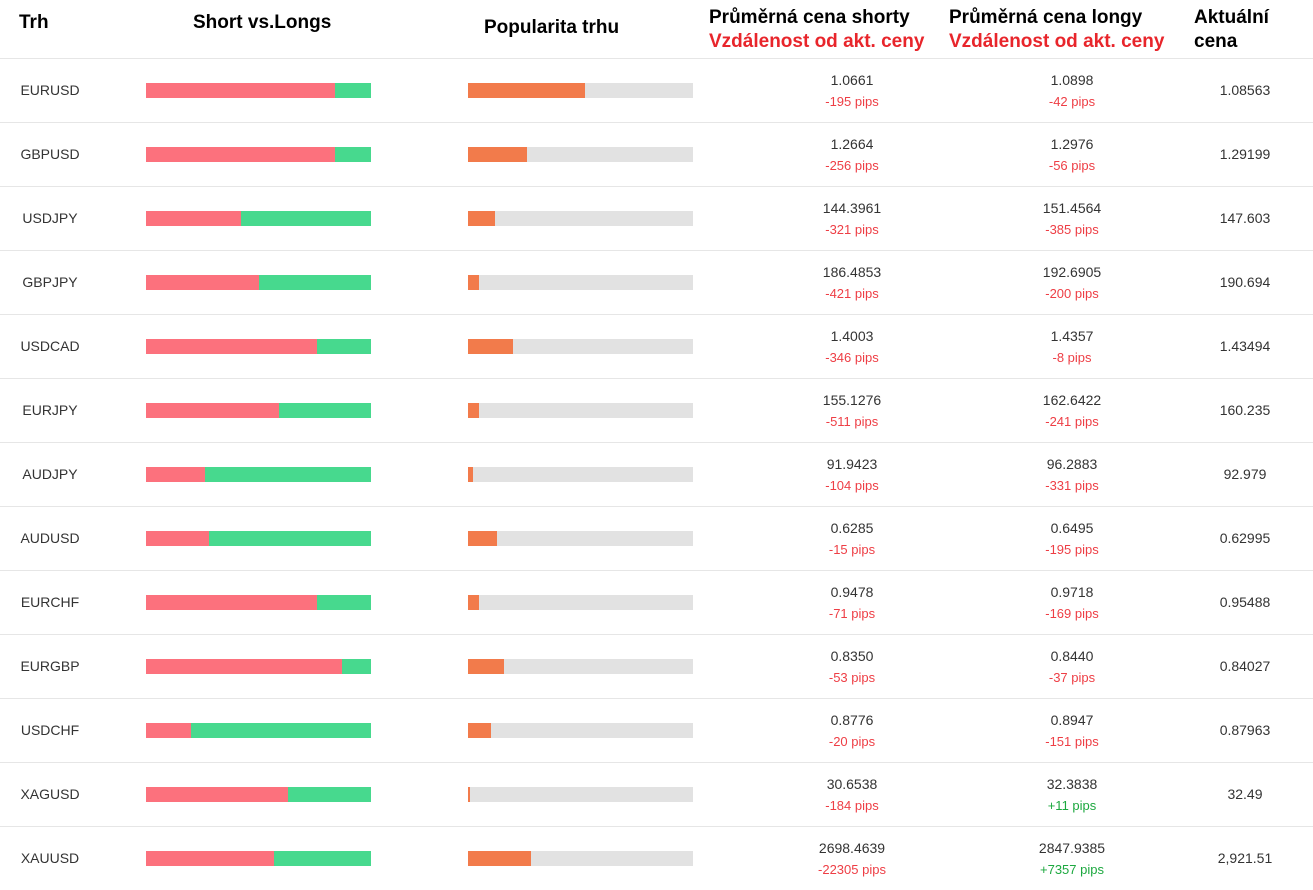 The width and height of the screenshot is (1313, 890). Describe the element at coordinates (852, 347) in the screenshot. I see `avg-short-price-cell: 1.4003 -346 pips` at that location.